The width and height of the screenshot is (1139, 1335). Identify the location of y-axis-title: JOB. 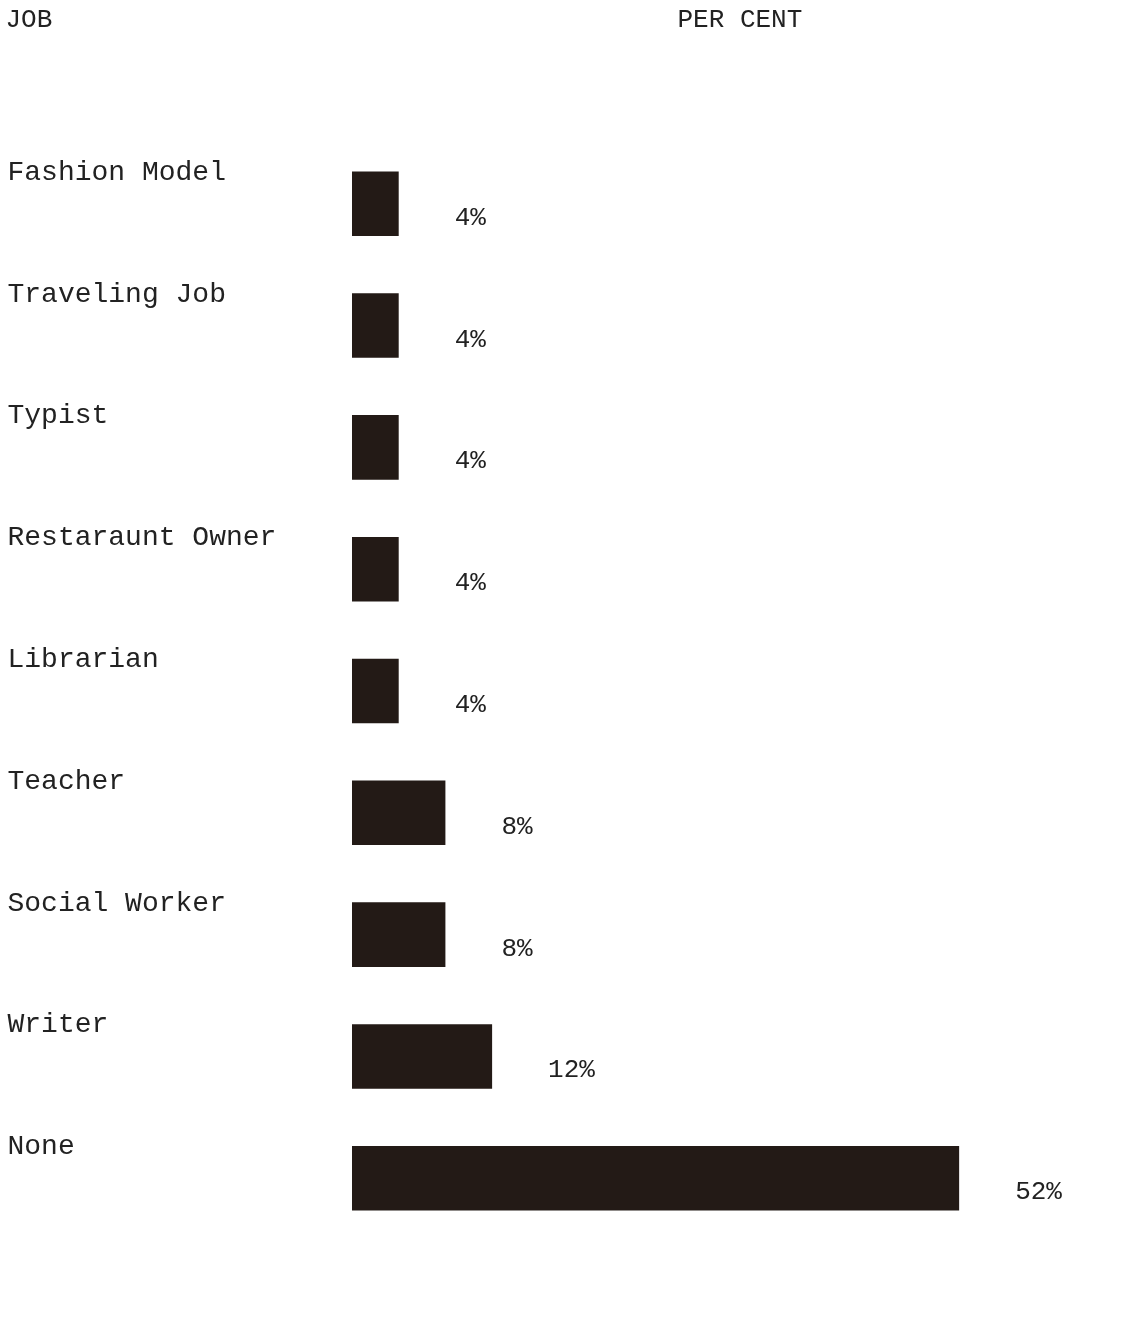
(29, 19).